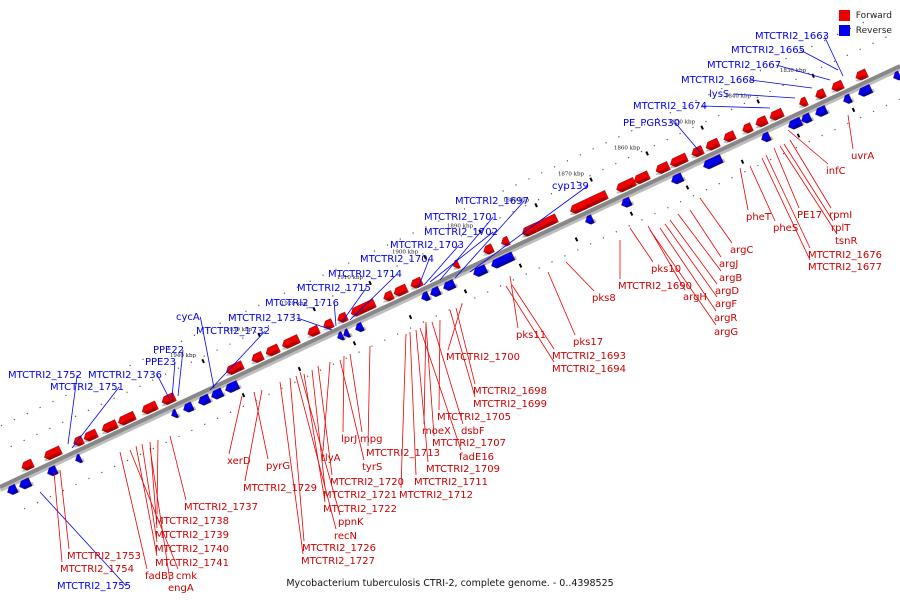 The width and height of the screenshot is (900, 600). Describe the element at coordinates (840, 215) in the screenshot. I see `forward-gene-label: rpmI` at that location.